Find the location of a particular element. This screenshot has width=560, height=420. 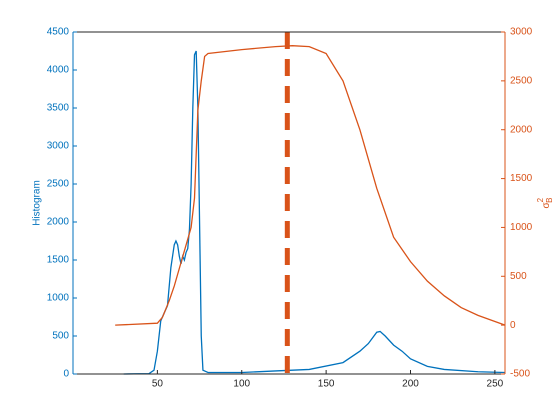

y2-label-subscript: B is located at coordinates (549, 200).